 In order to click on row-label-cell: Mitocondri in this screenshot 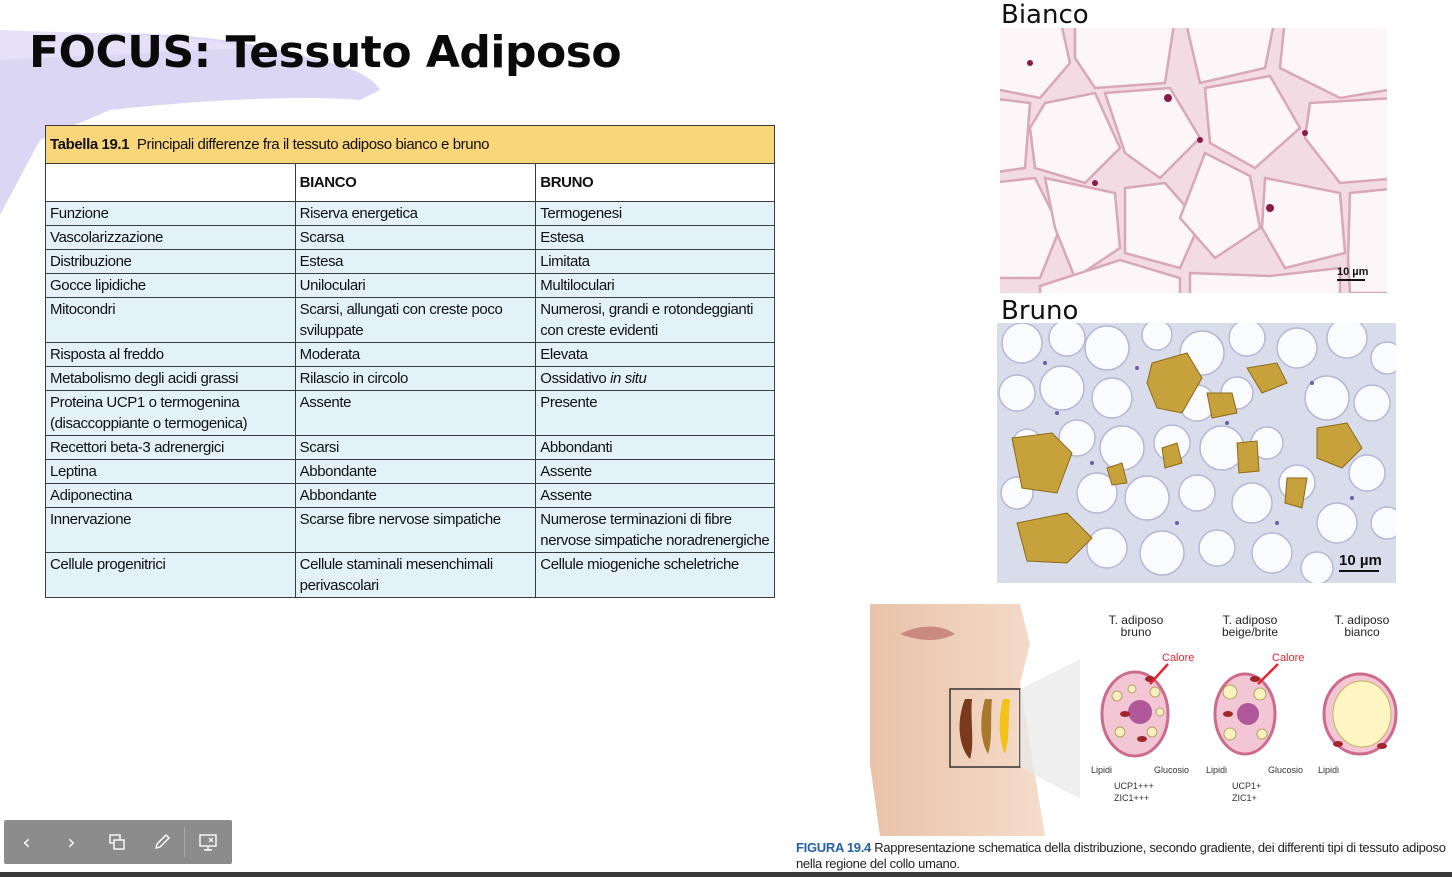, I will do `click(170, 320)`.